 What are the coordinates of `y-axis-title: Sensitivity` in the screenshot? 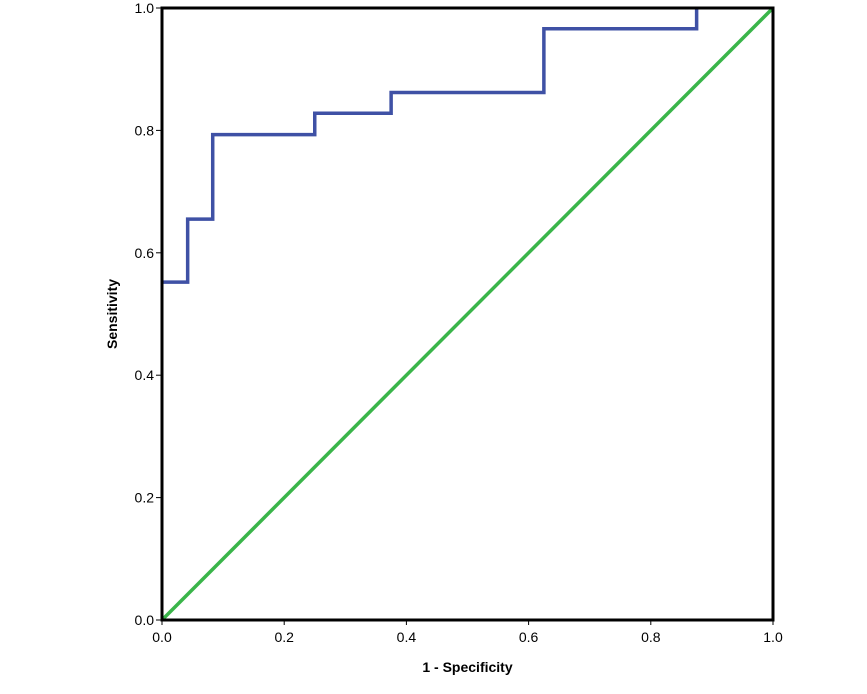 It's located at (112, 314).